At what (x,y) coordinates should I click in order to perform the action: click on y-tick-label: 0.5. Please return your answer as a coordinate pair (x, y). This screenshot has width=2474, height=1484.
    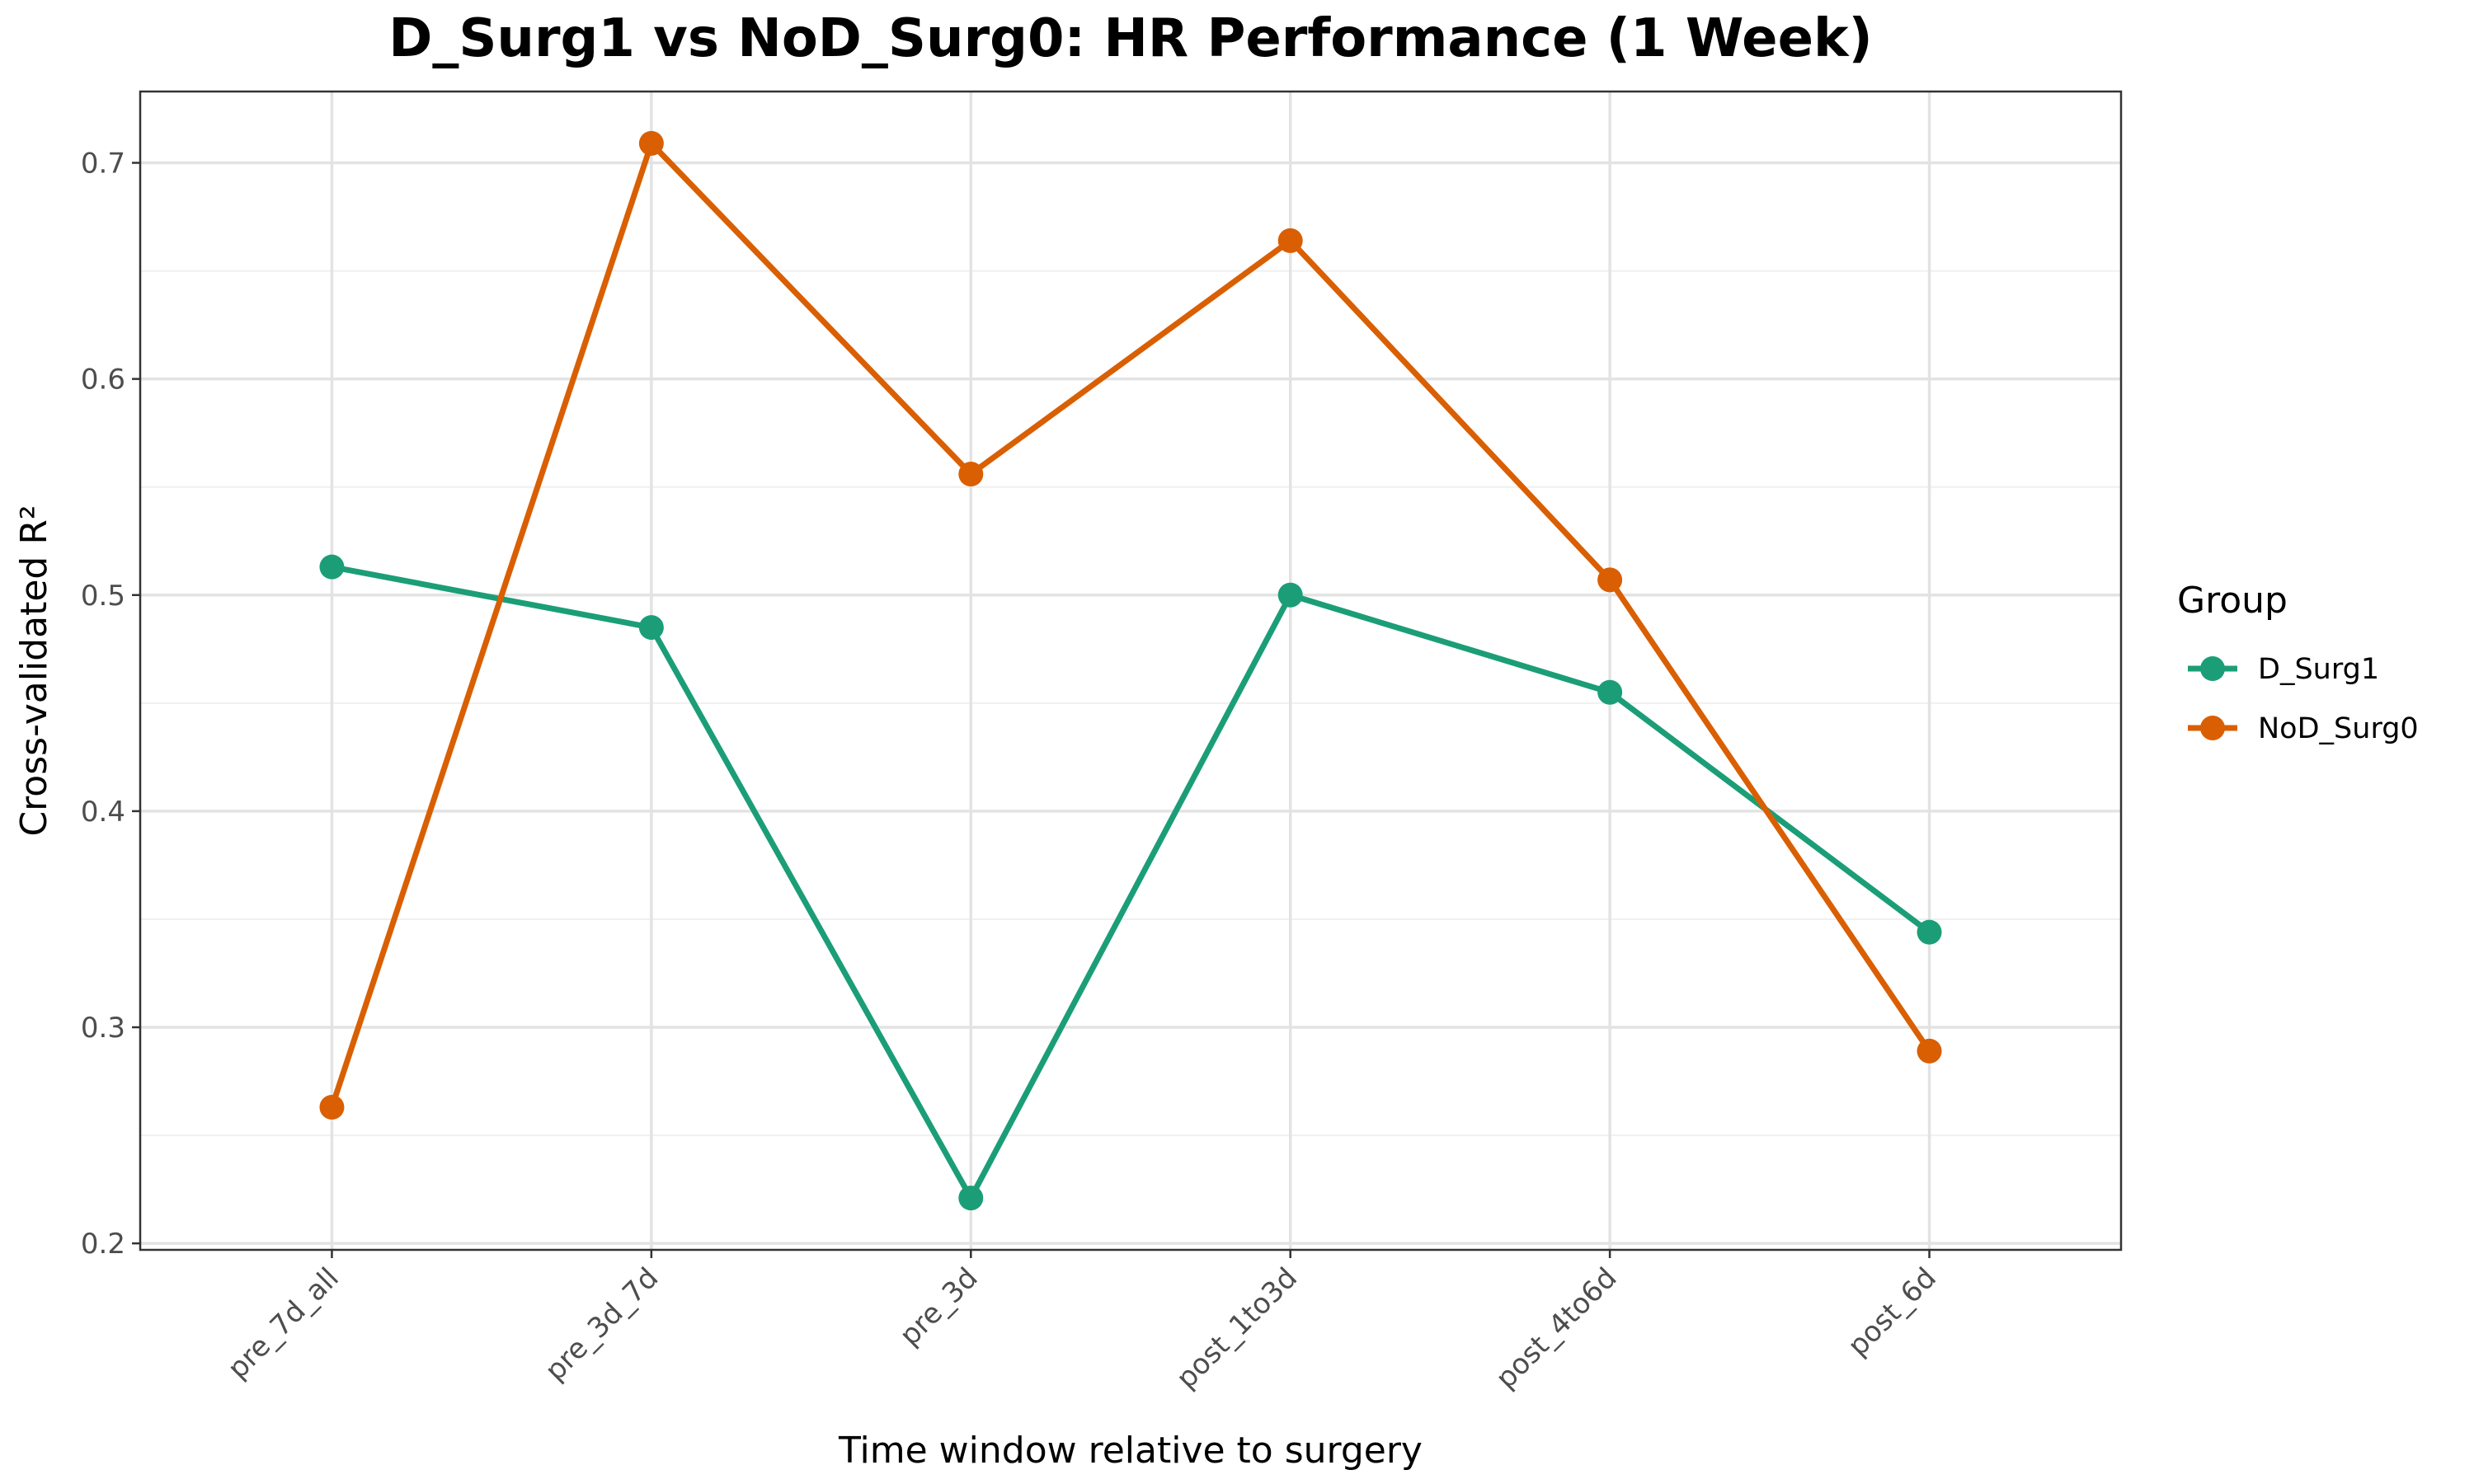
    Looking at the image, I should click on (103, 596).